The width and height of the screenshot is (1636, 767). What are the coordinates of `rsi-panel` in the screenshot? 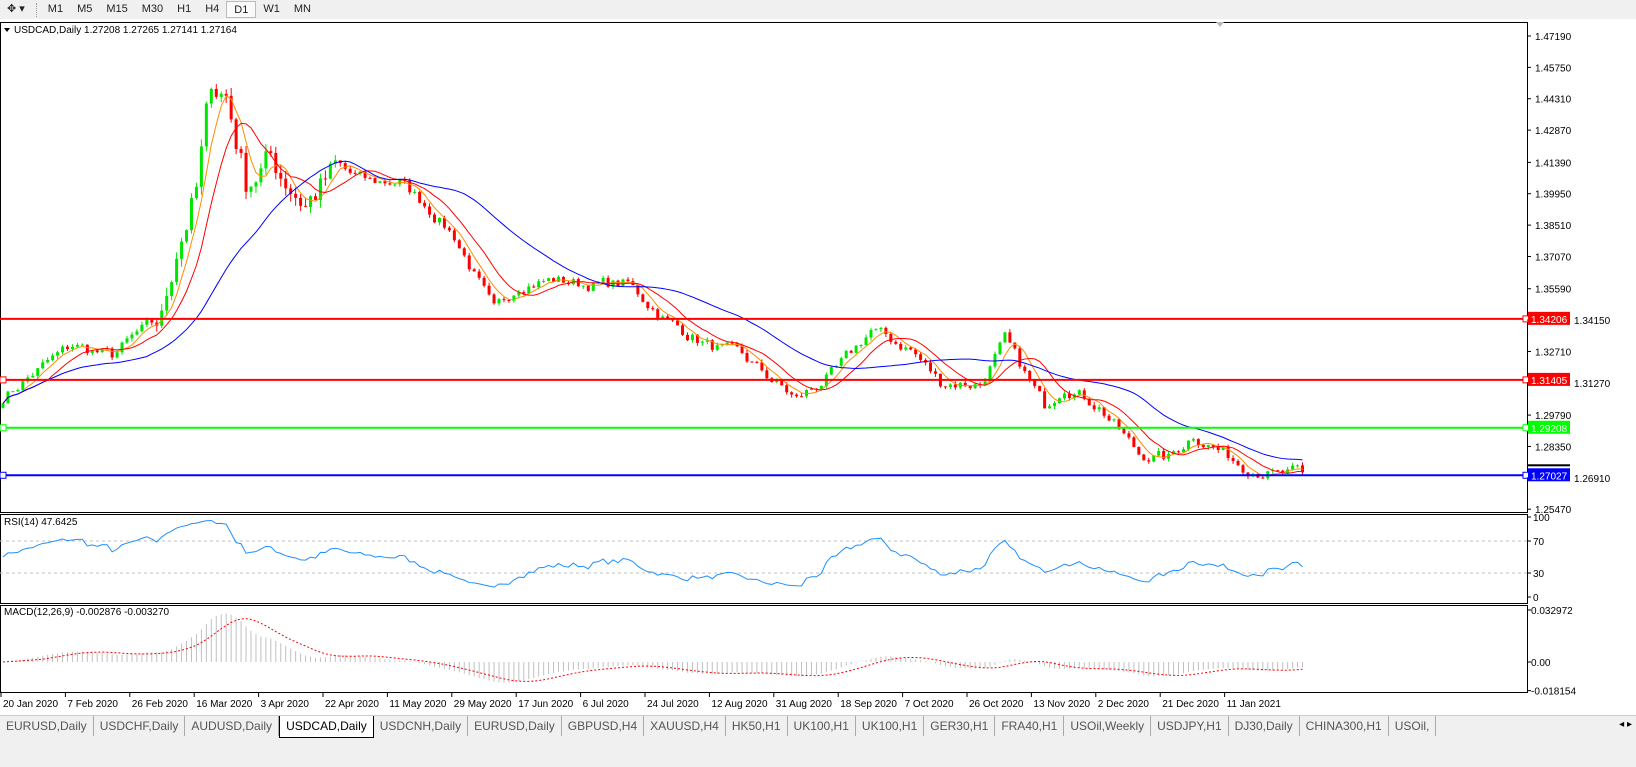 It's located at (764, 559).